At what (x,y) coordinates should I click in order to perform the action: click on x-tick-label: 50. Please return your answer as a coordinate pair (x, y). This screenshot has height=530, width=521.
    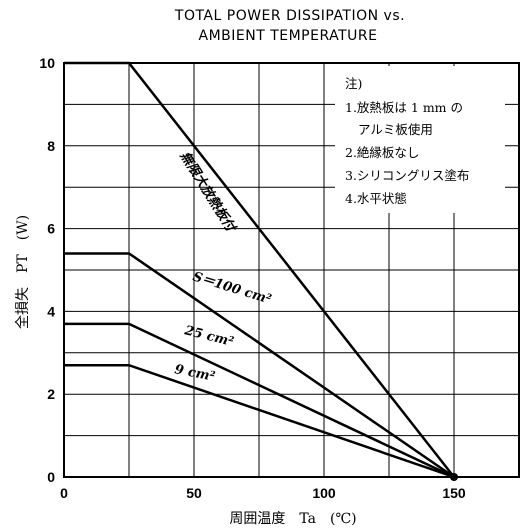
    Looking at the image, I should click on (194, 493).